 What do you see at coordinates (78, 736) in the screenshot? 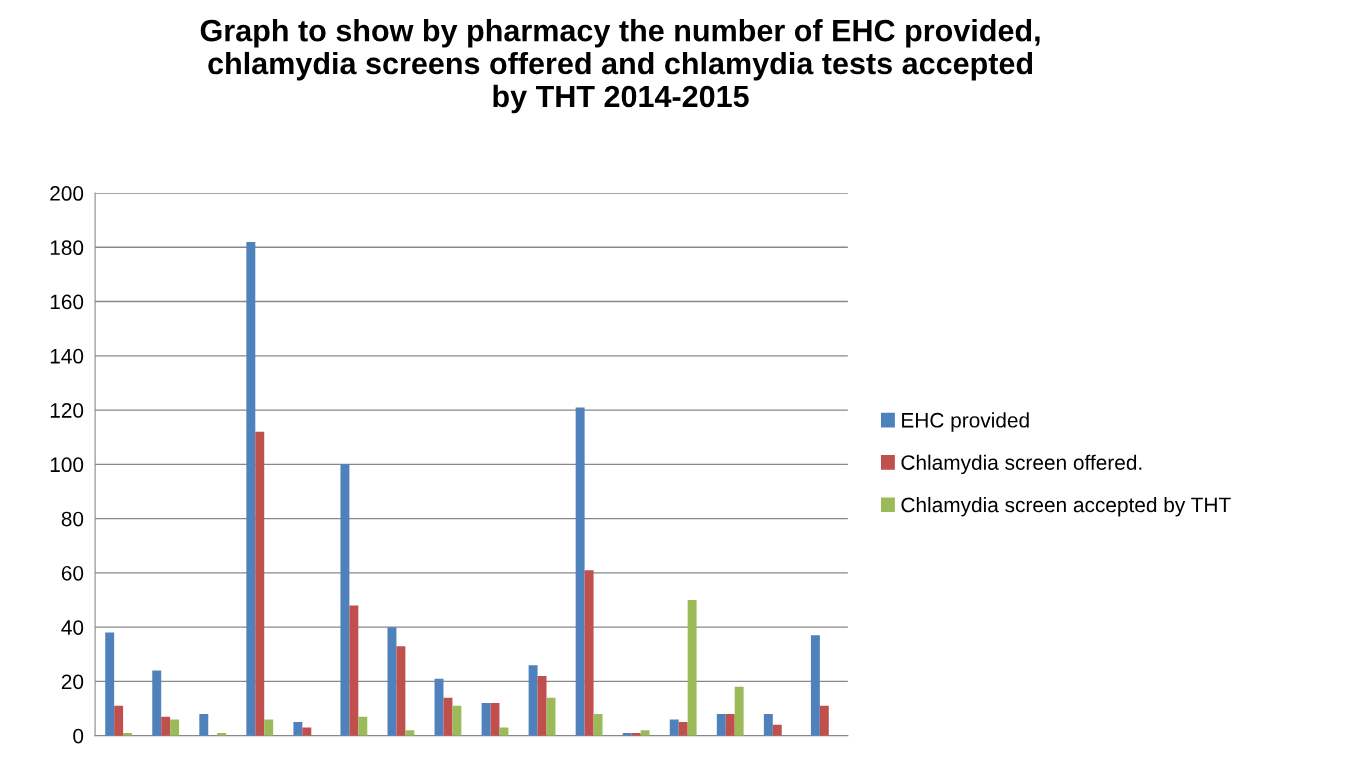
I see `y-tick-label: 0` at bounding box center [78, 736].